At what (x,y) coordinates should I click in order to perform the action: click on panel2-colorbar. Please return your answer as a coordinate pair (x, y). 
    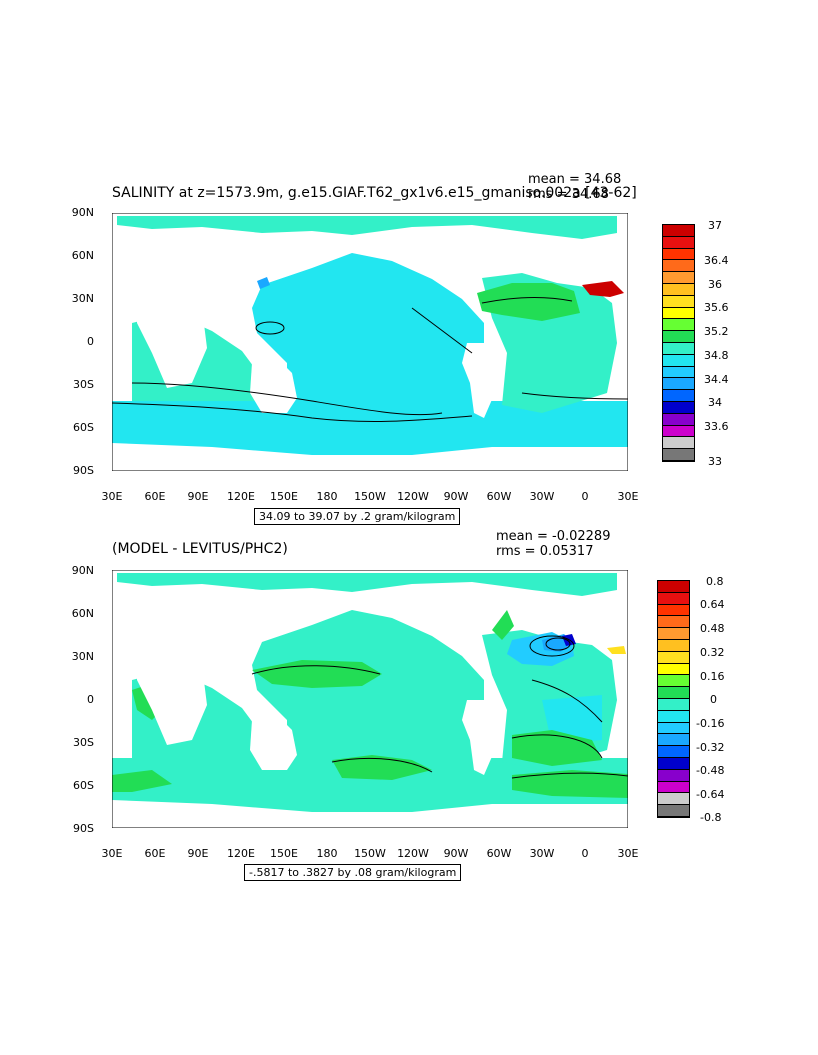
    Looking at the image, I should click on (673, 699).